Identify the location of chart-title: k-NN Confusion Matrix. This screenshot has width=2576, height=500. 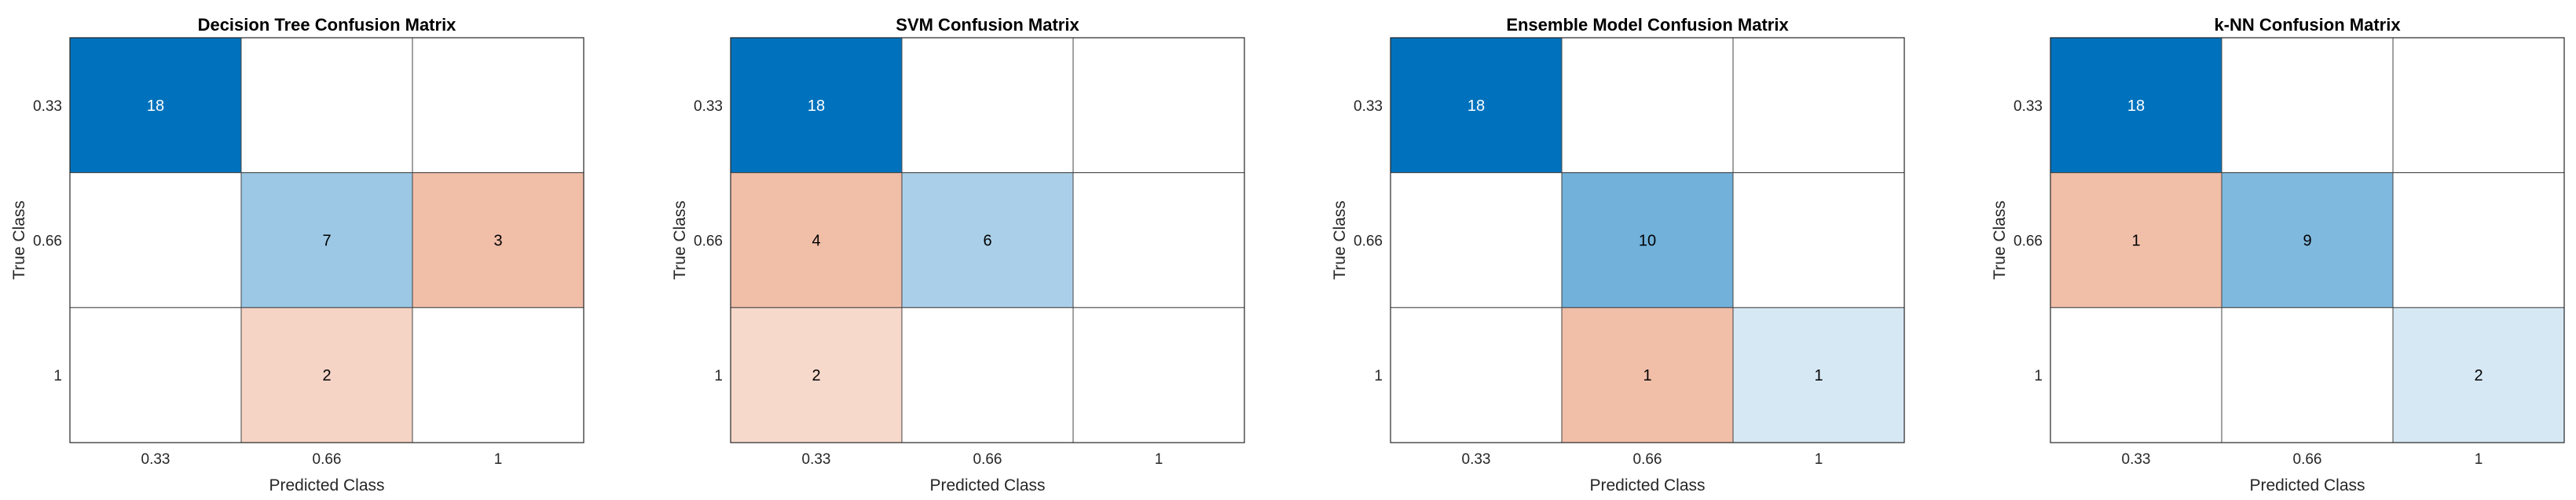
(2307, 25).